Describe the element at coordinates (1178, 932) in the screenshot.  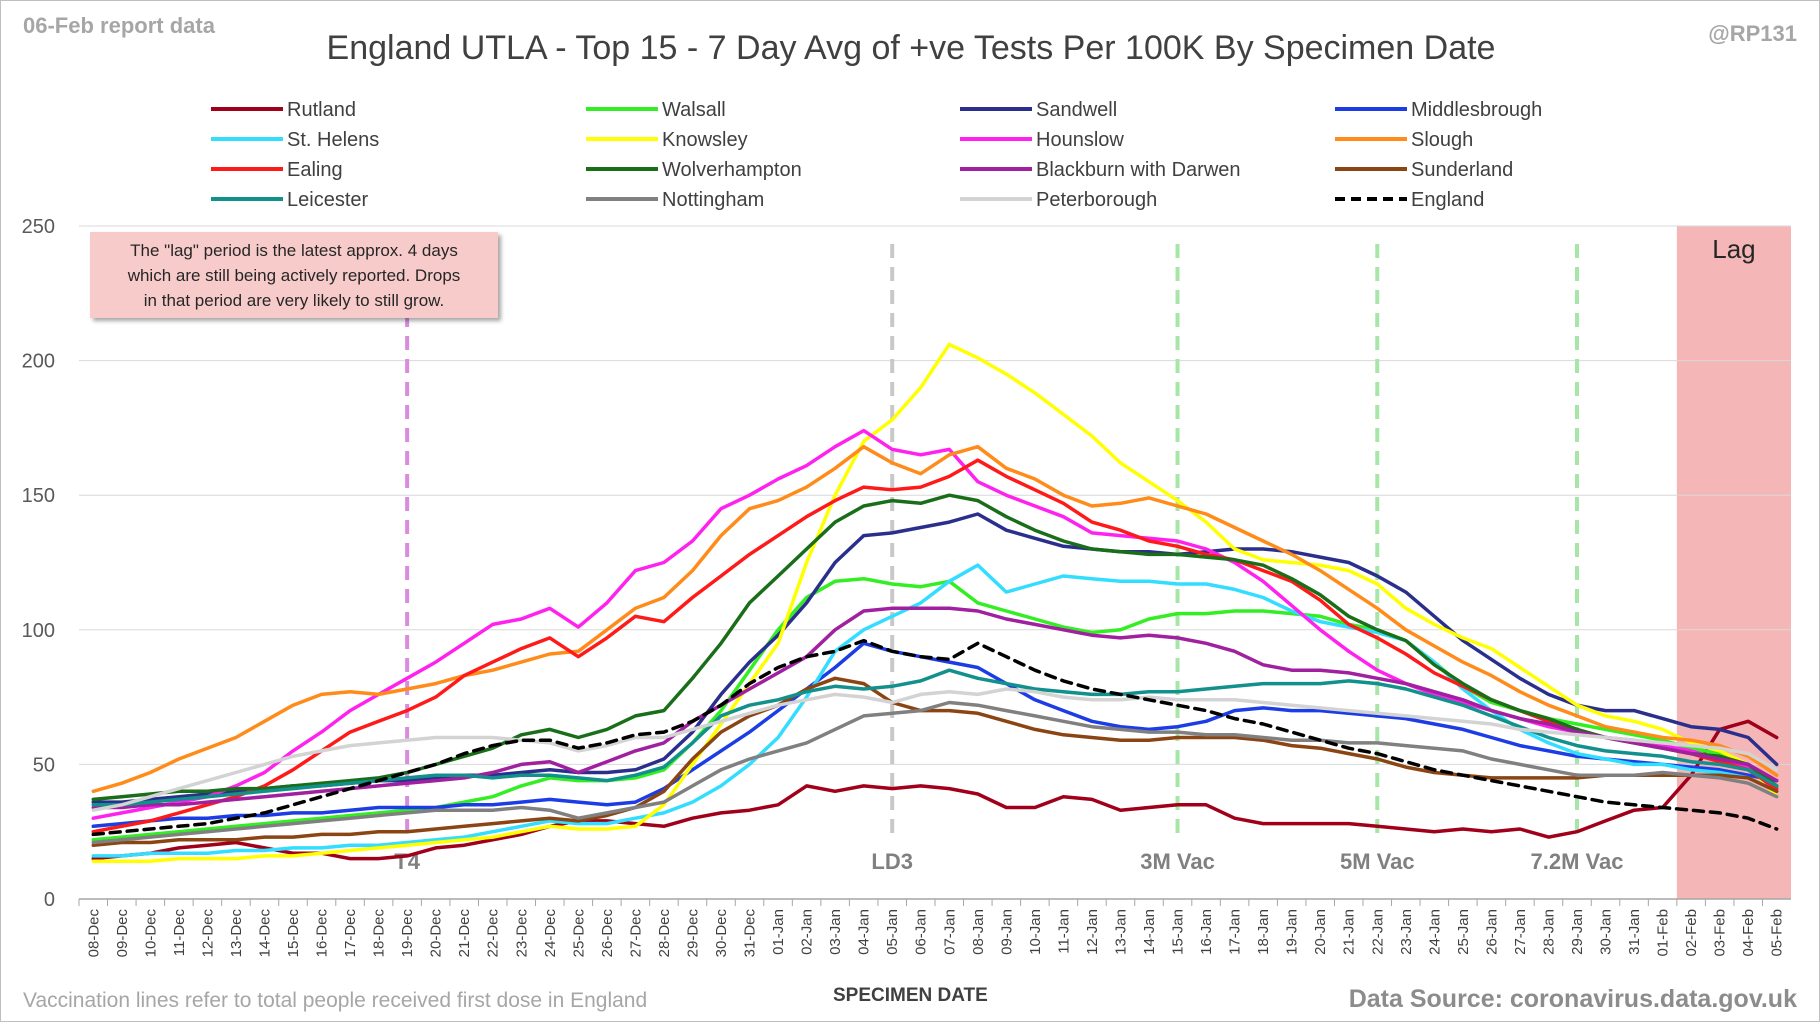
I see `x-tick-label: 15-Jan` at that location.